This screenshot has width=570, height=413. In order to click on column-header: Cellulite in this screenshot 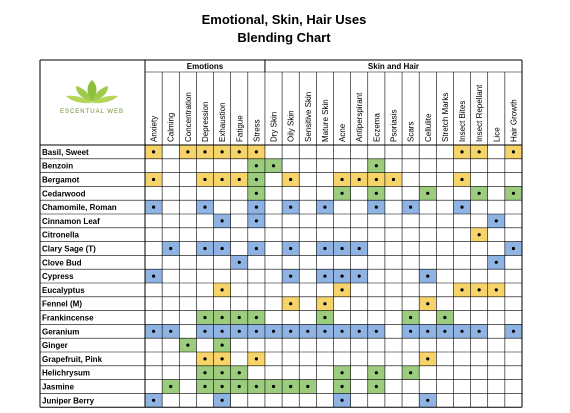, I will do `click(428, 127)`.